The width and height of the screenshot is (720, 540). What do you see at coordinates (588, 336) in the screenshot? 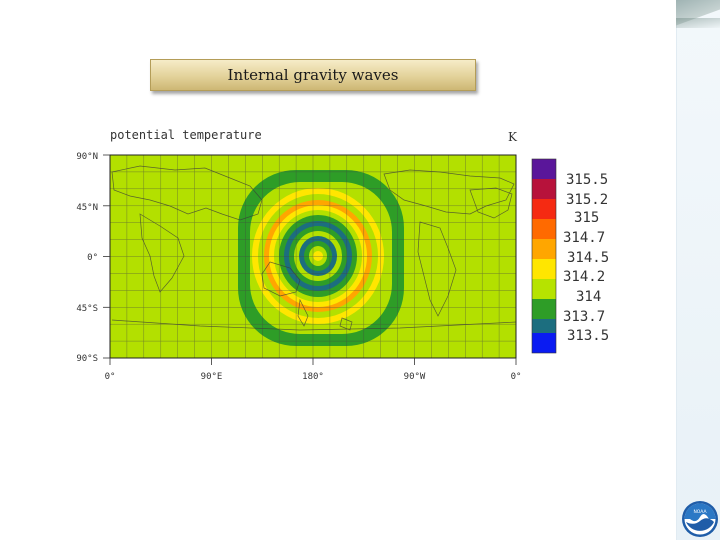
I see `colorbar-label-8: 313.5` at bounding box center [588, 336].